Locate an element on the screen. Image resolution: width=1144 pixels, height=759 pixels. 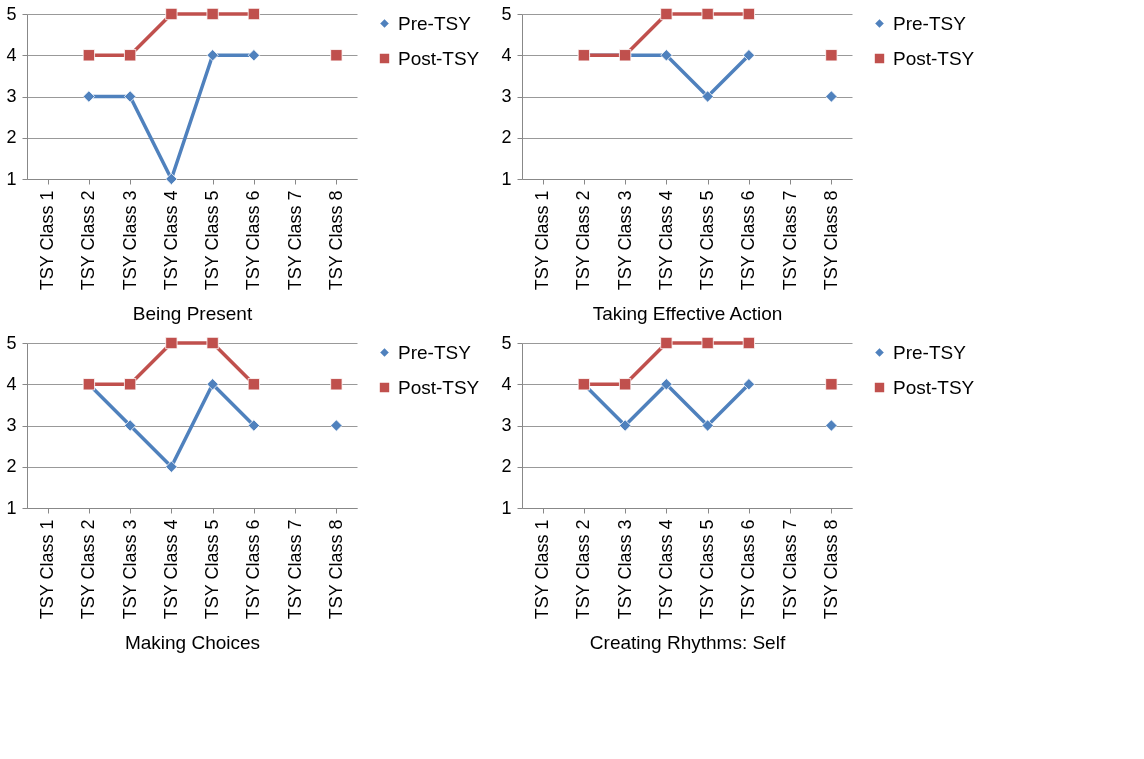
x-axis-title: Being Present is located at coordinates (192, 313).